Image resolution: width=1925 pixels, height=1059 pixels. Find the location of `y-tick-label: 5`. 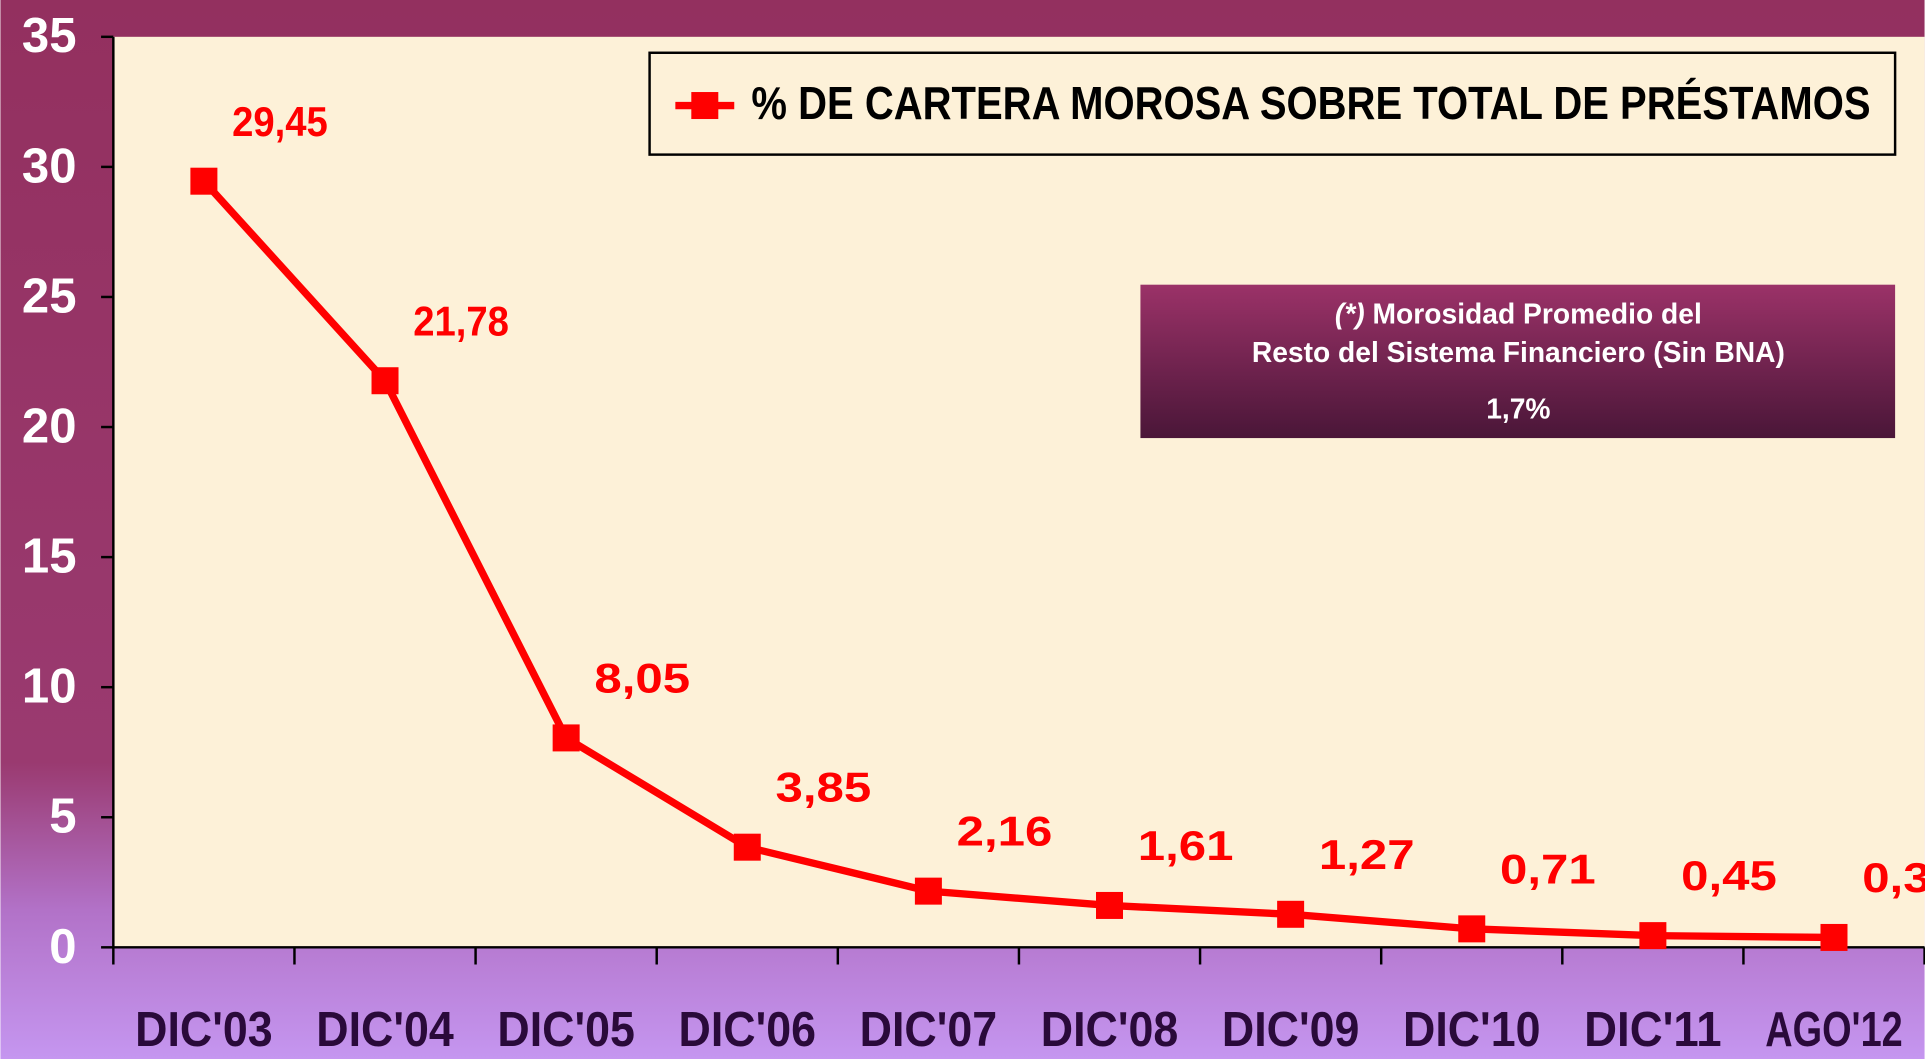

y-tick-label: 5 is located at coordinates (62, 817).